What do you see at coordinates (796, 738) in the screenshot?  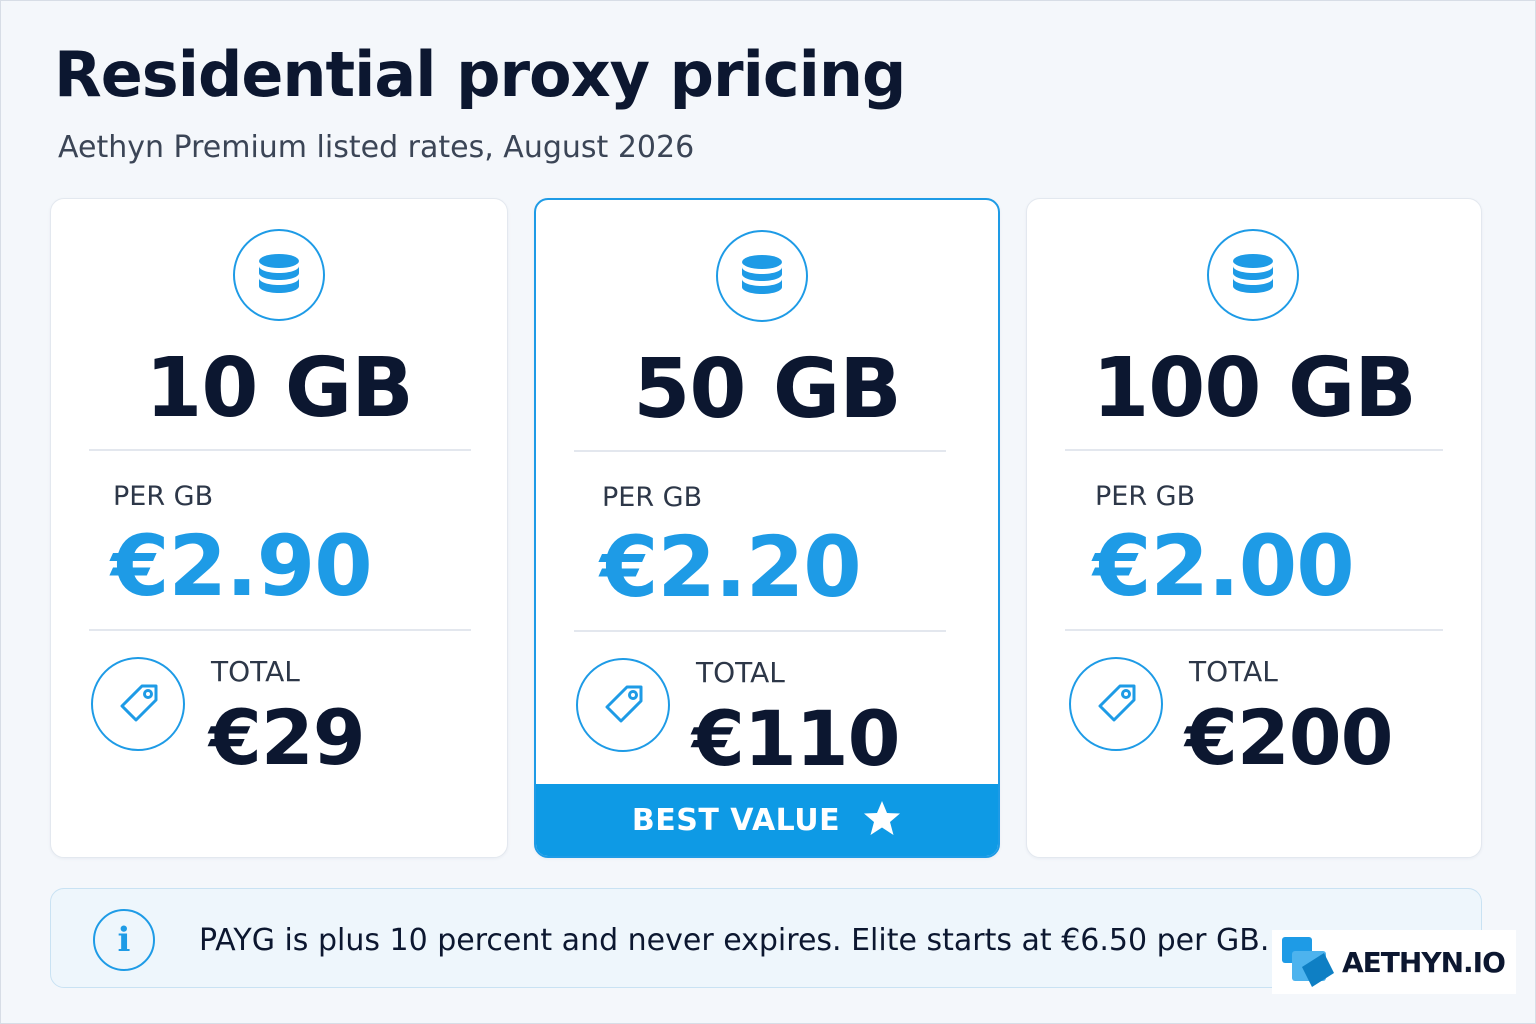 I see `total-price: €110` at bounding box center [796, 738].